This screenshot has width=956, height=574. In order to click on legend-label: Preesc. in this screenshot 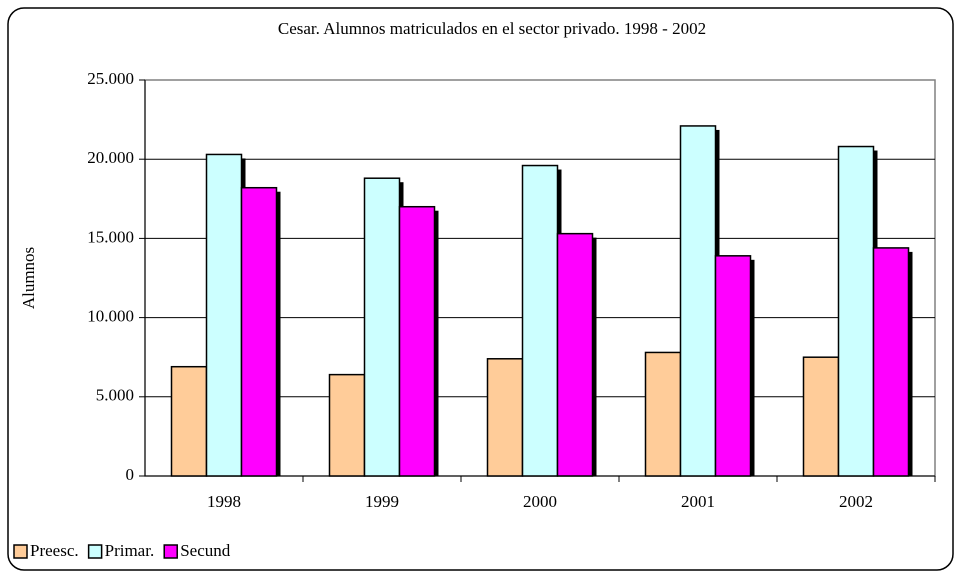, I will do `click(54, 550)`.